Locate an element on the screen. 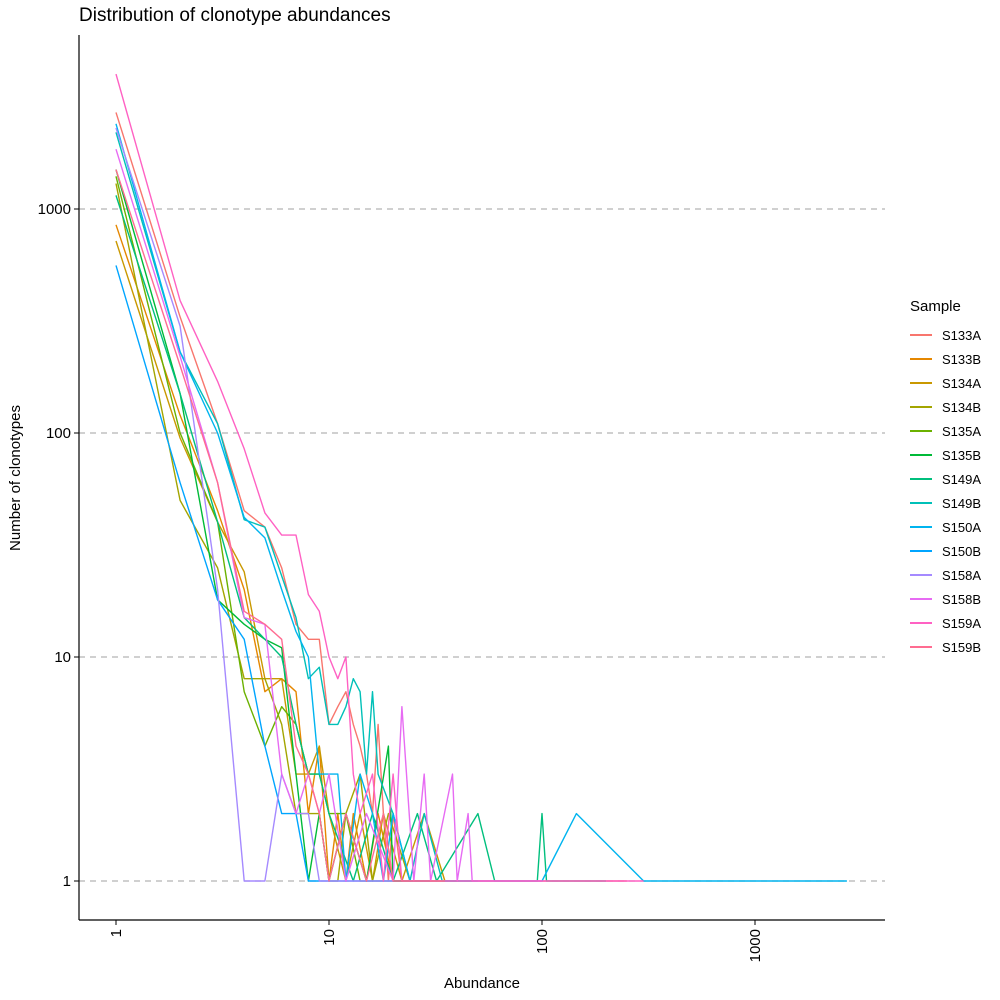  x-axis-title: Abundance is located at coordinates (482, 983).